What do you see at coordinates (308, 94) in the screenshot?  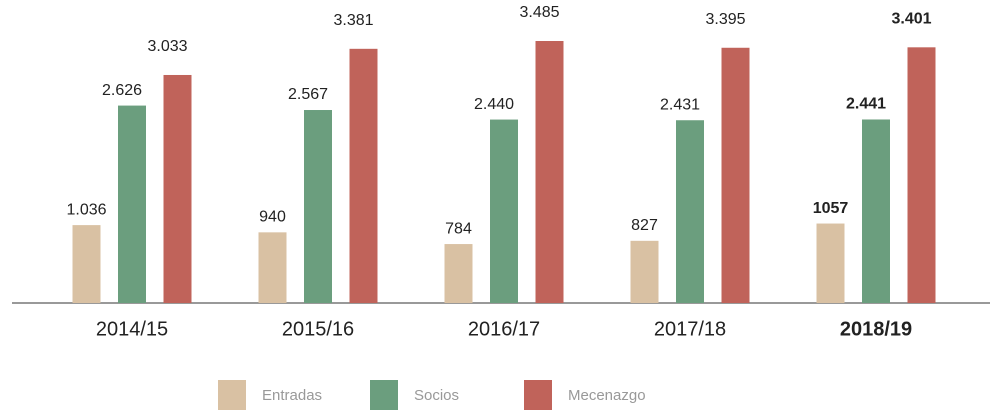 I see `value-label: 2.567` at bounding box center [308, 94].